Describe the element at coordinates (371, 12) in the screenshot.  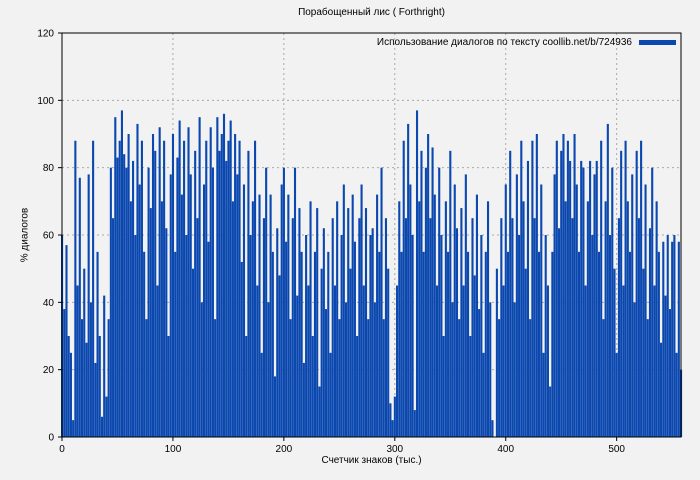
I see `chart-title: Порабощенный лис ( Forthright)` at that location.